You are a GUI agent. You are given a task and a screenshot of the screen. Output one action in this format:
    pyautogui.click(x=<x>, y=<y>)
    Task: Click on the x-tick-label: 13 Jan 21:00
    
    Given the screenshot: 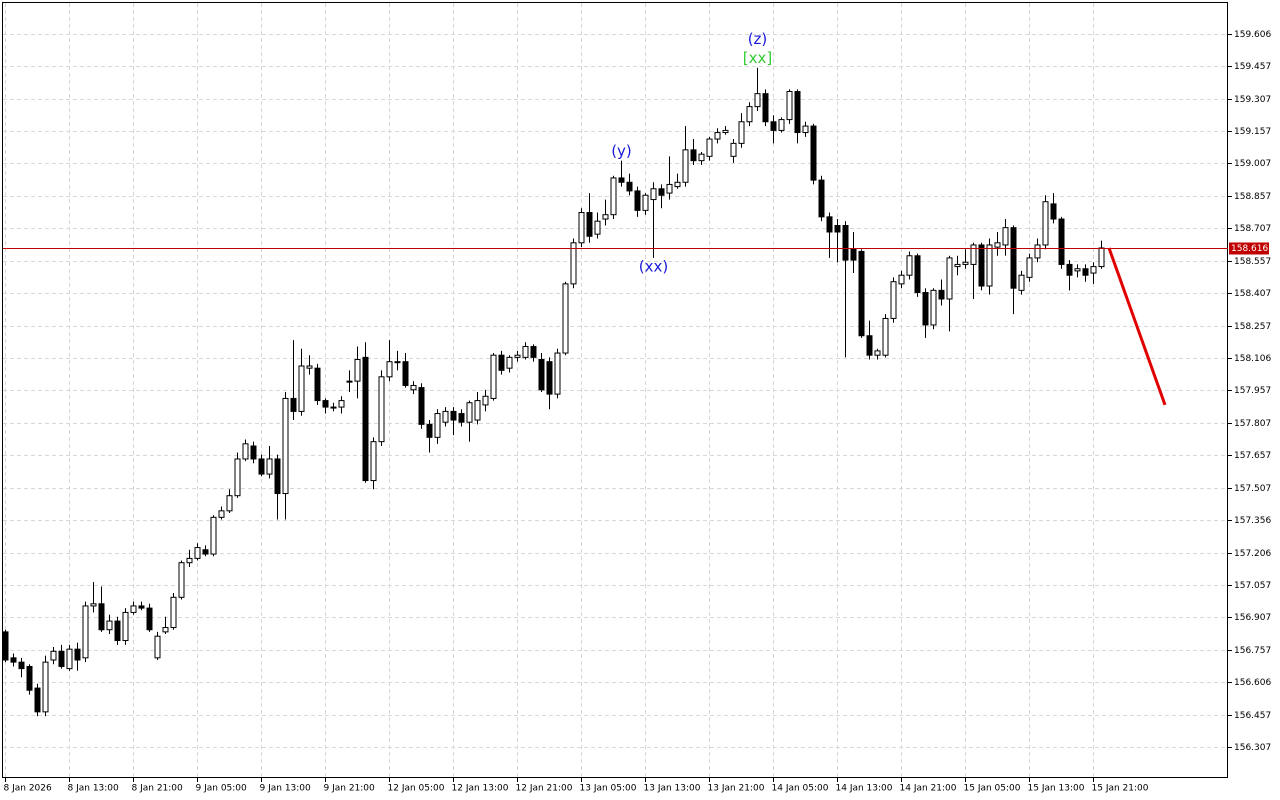 What is the action you would take?
    pyautogui.click(x=736, y=789)
    